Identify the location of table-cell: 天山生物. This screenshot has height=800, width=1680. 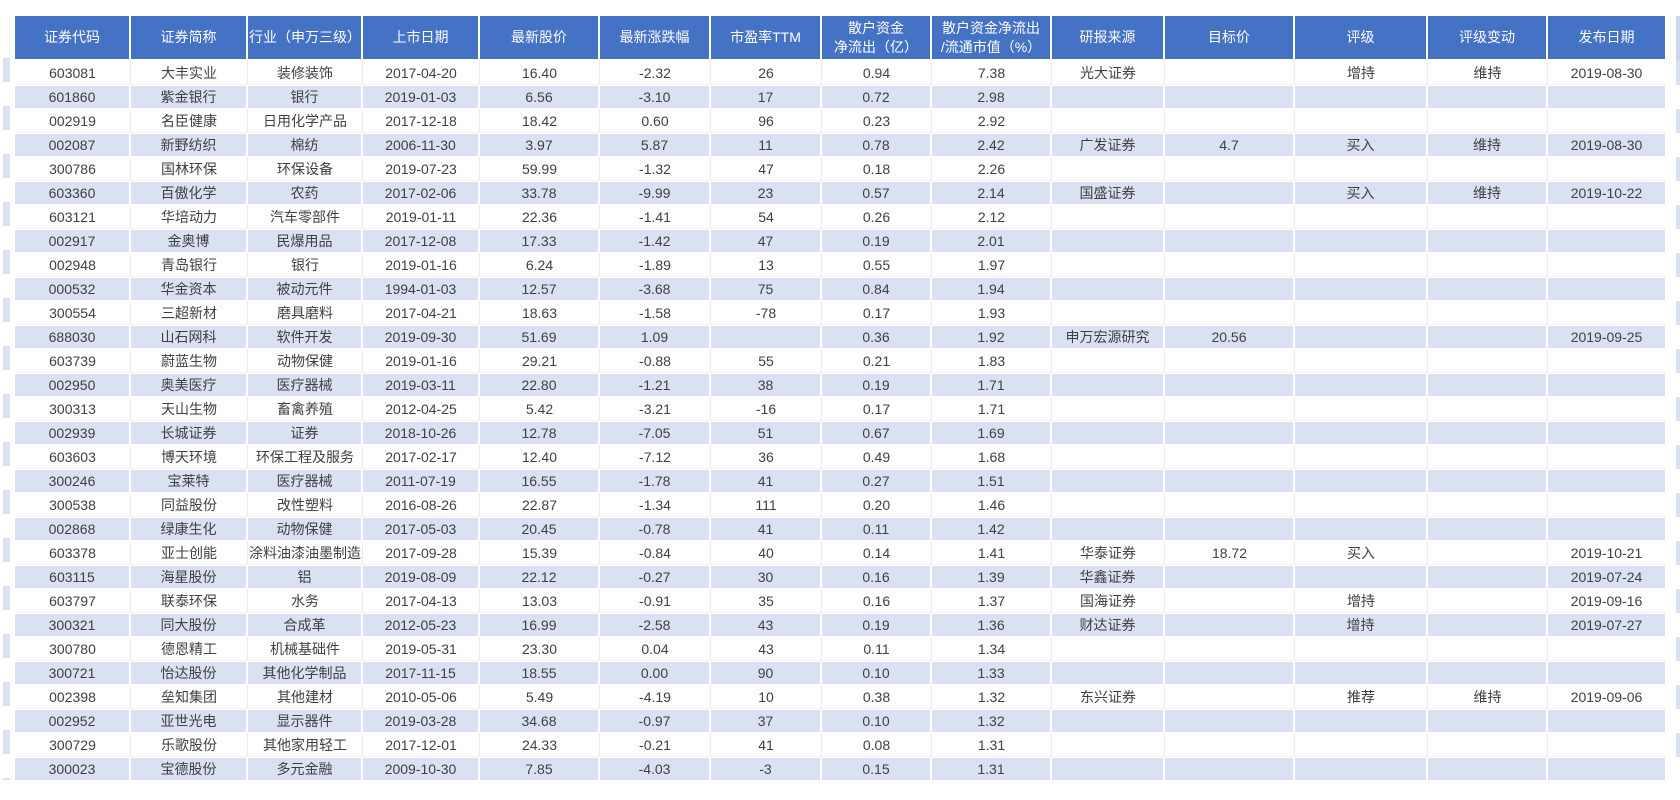
(189, 409).